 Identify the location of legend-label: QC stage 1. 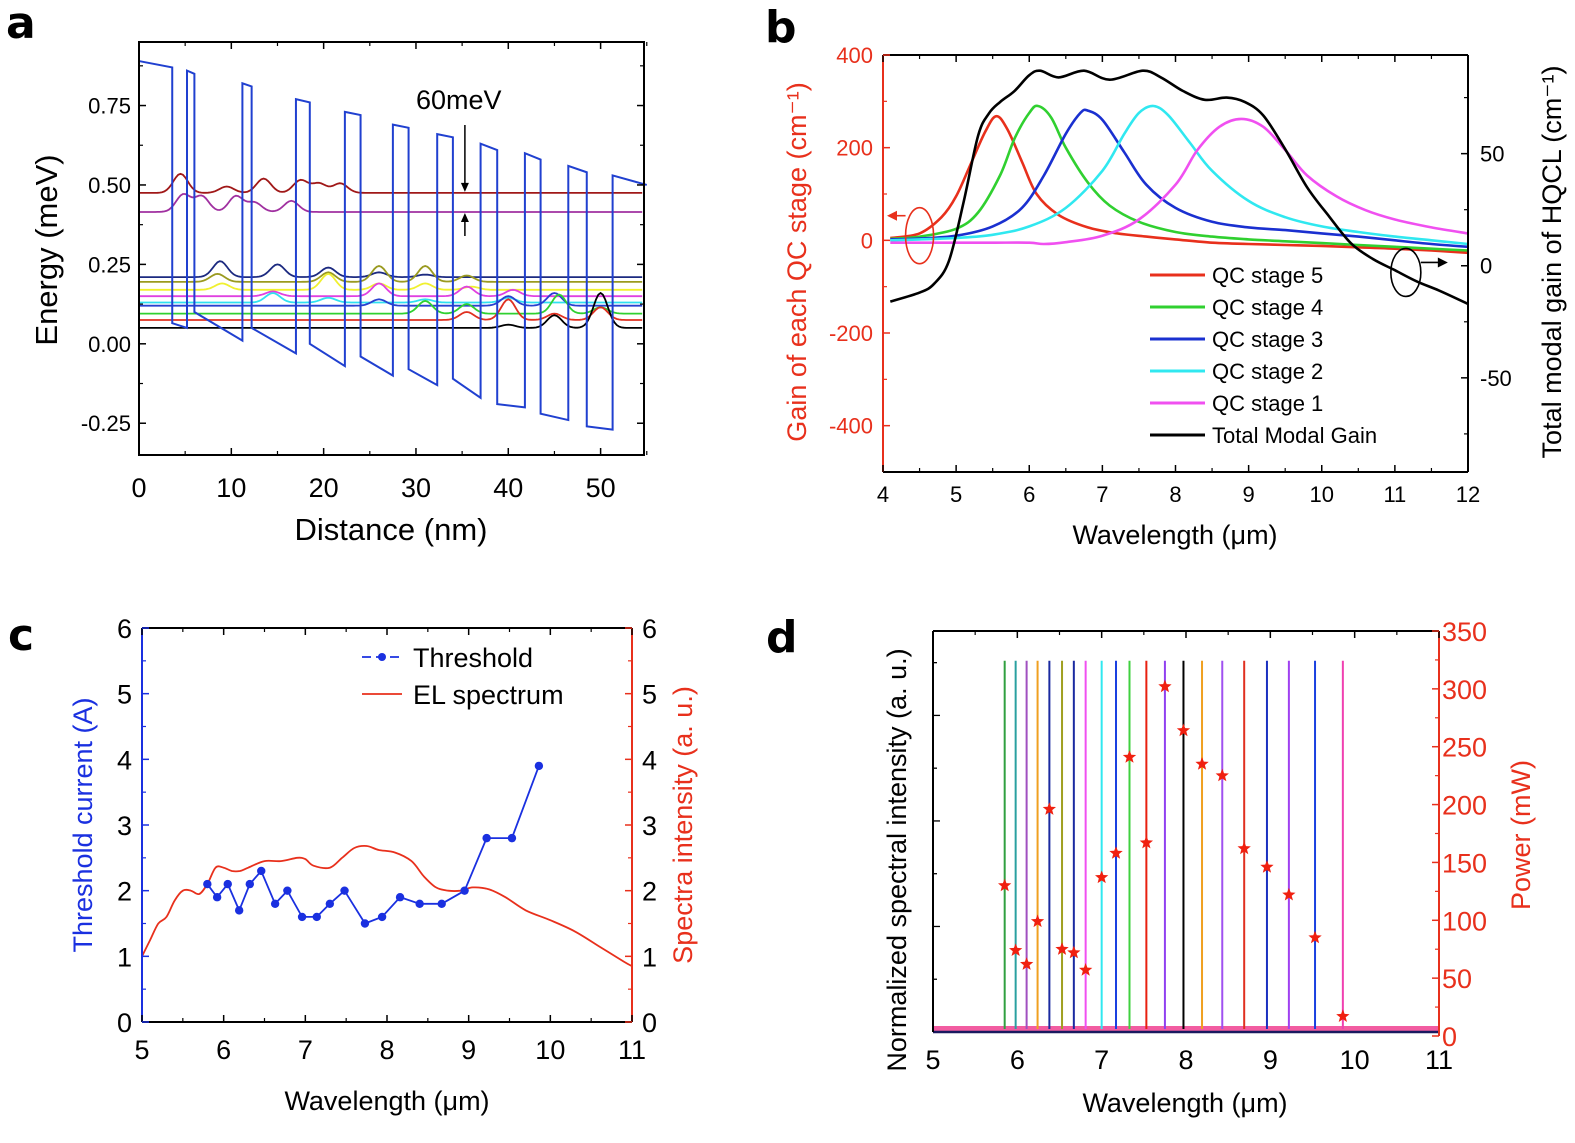
(1267, 403).